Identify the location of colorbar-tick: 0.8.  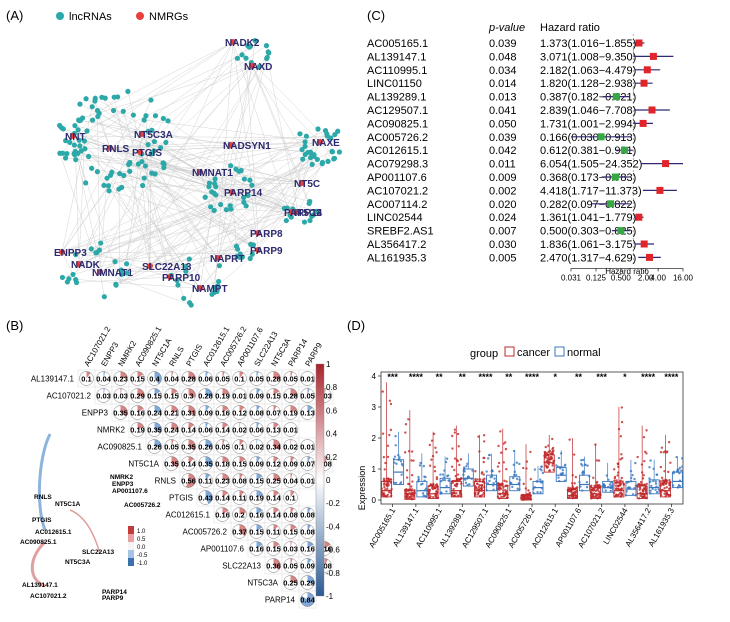
(332, 387).